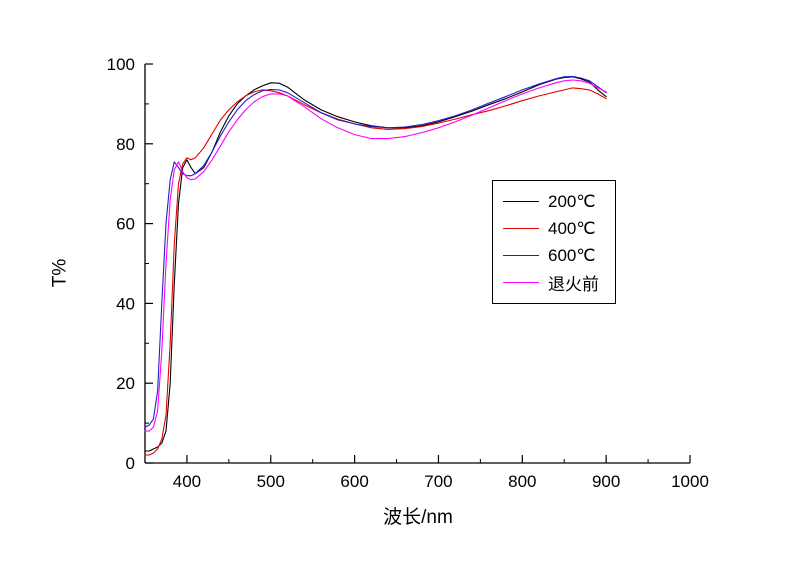 This screenshot has width=800, height=561. What do you see at coordinates (125, 144) in the screenshot?
I see `y-tick-label: 80` at bounding box center [125, 144].